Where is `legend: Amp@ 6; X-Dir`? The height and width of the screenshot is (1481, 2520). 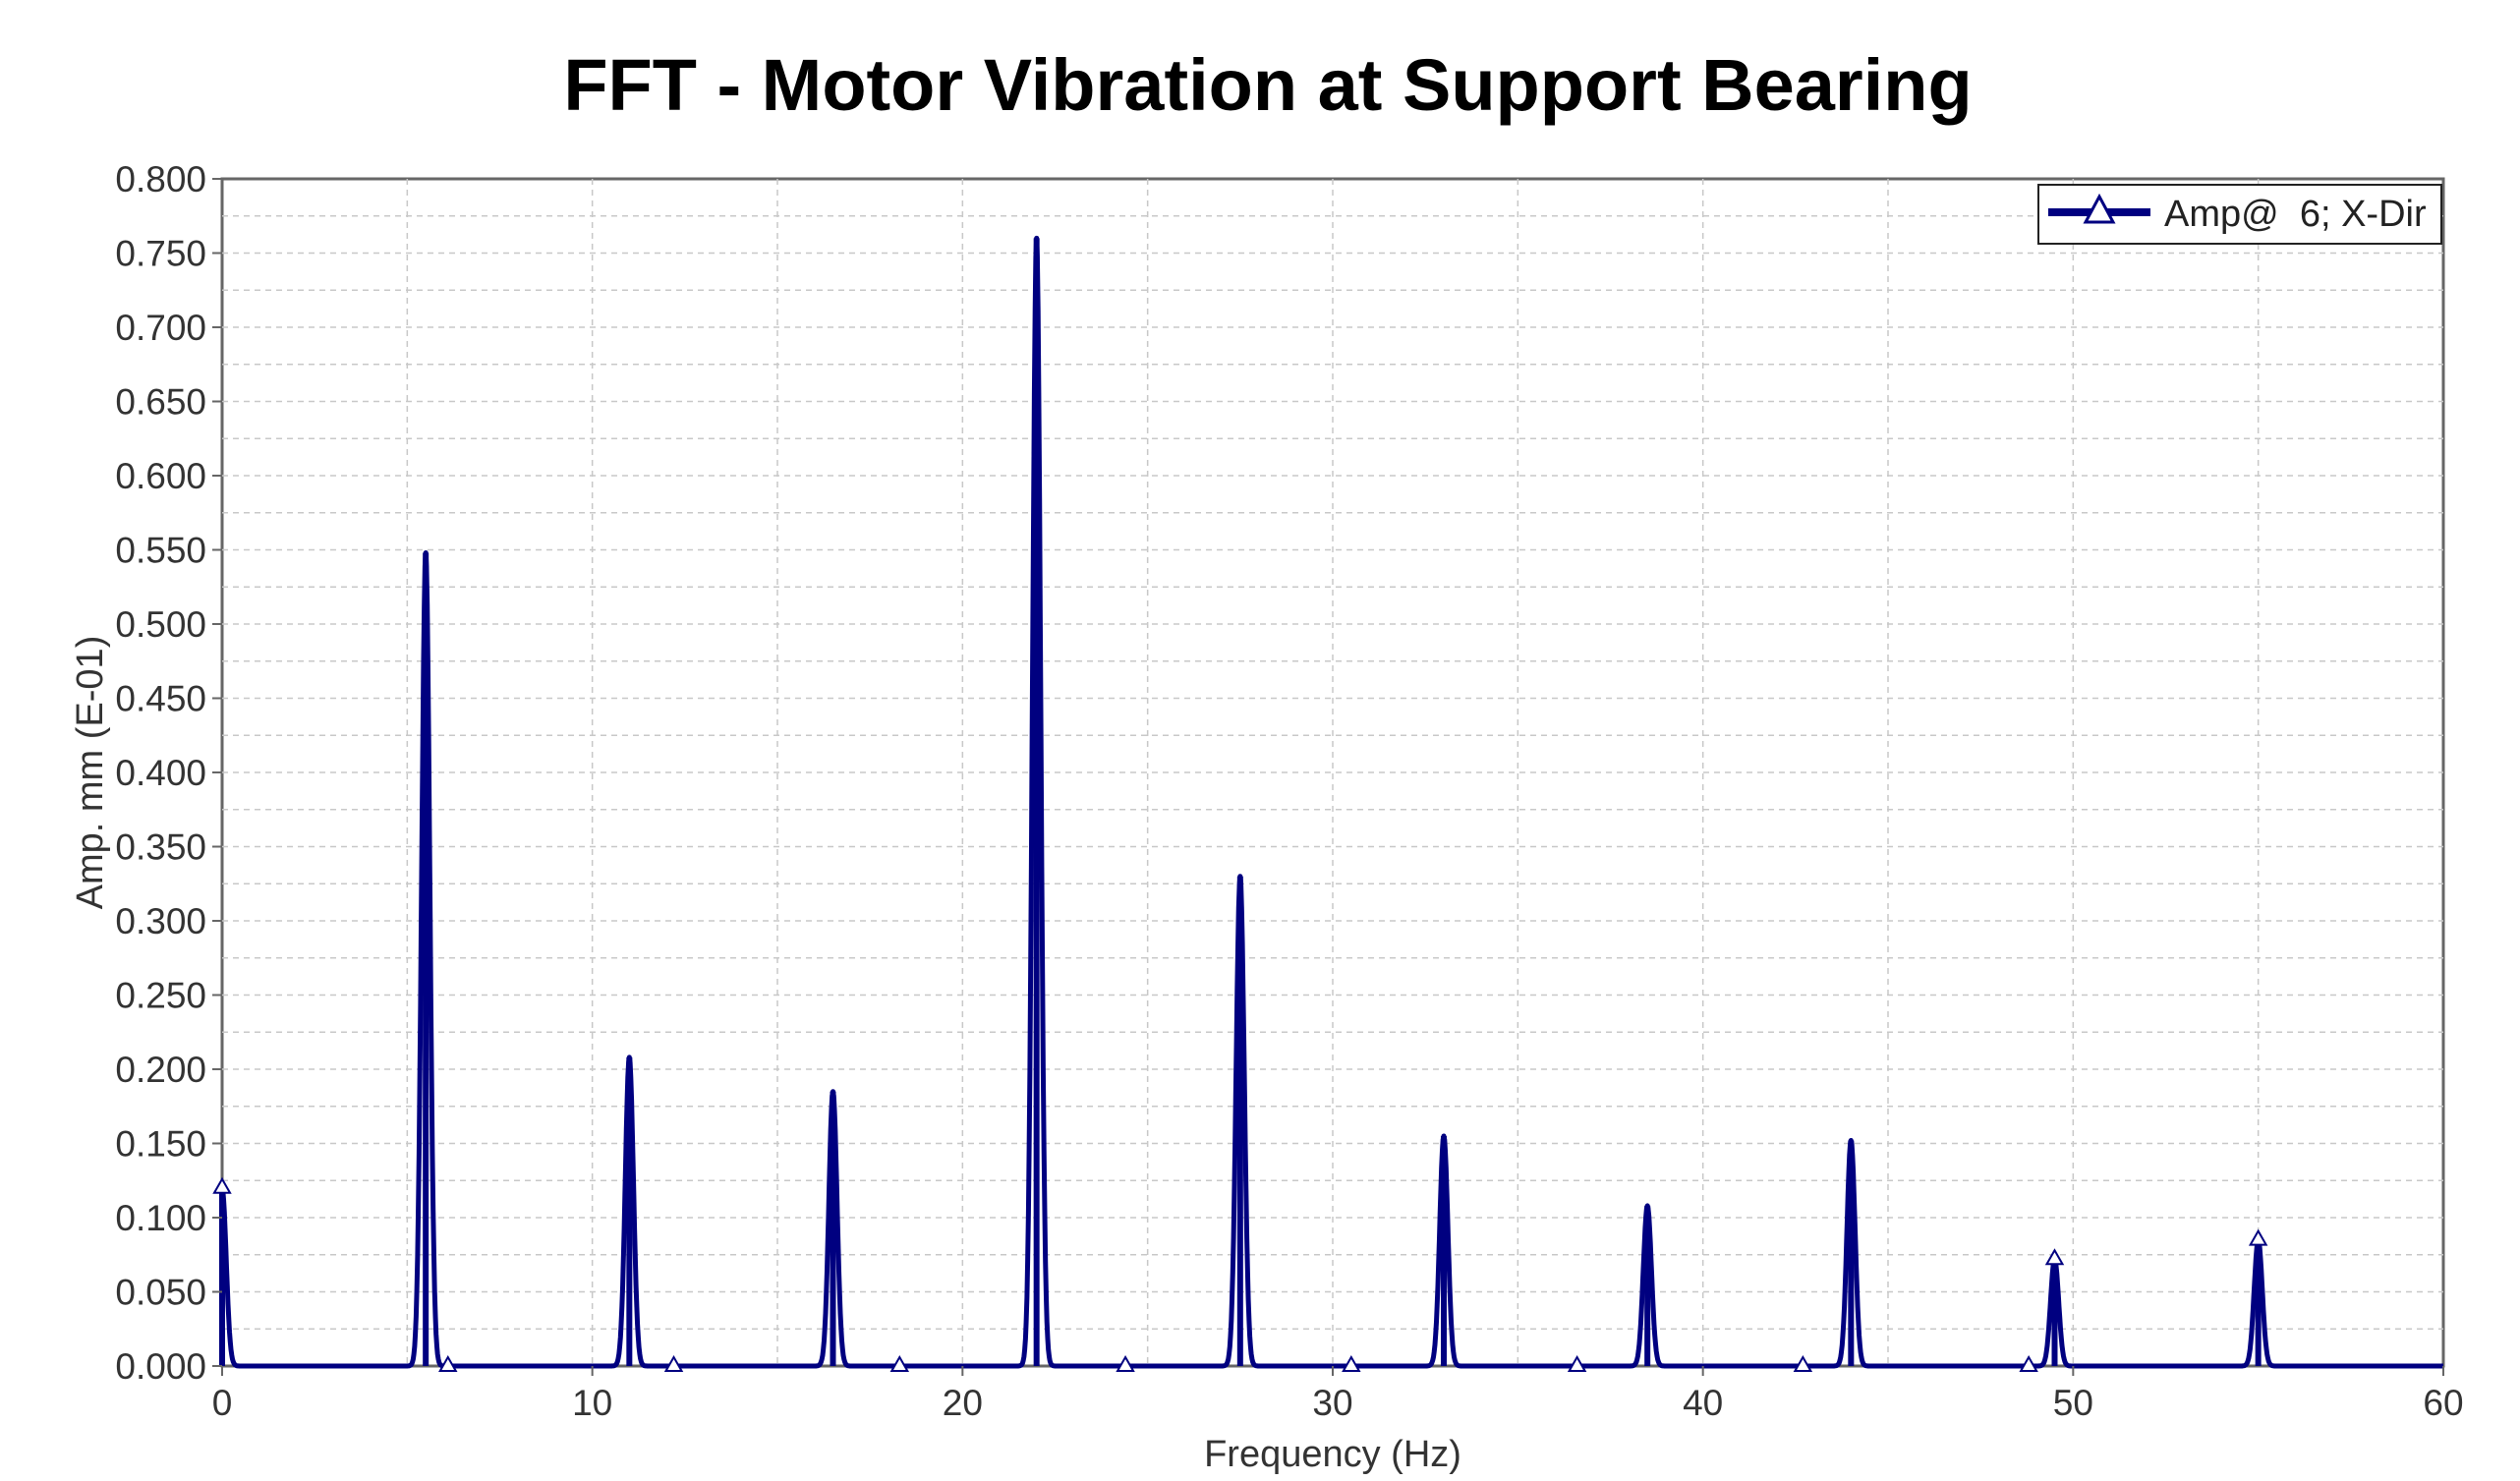 legend: Amp@ 6; X-Dir is located at coordinates (2239, 214).